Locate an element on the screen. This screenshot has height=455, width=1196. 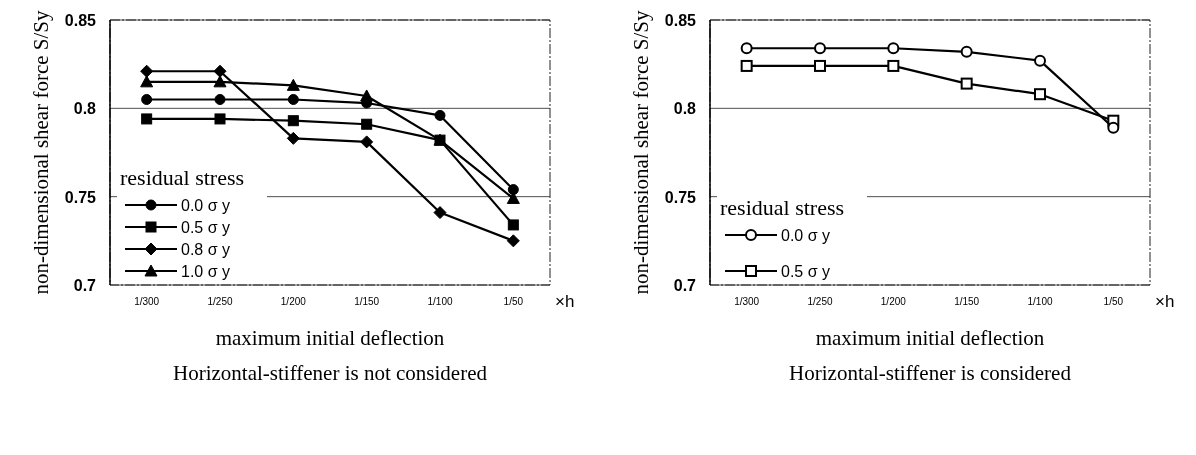
text: Horizontal-stiffener is considered is located at coordinates (930, 373).